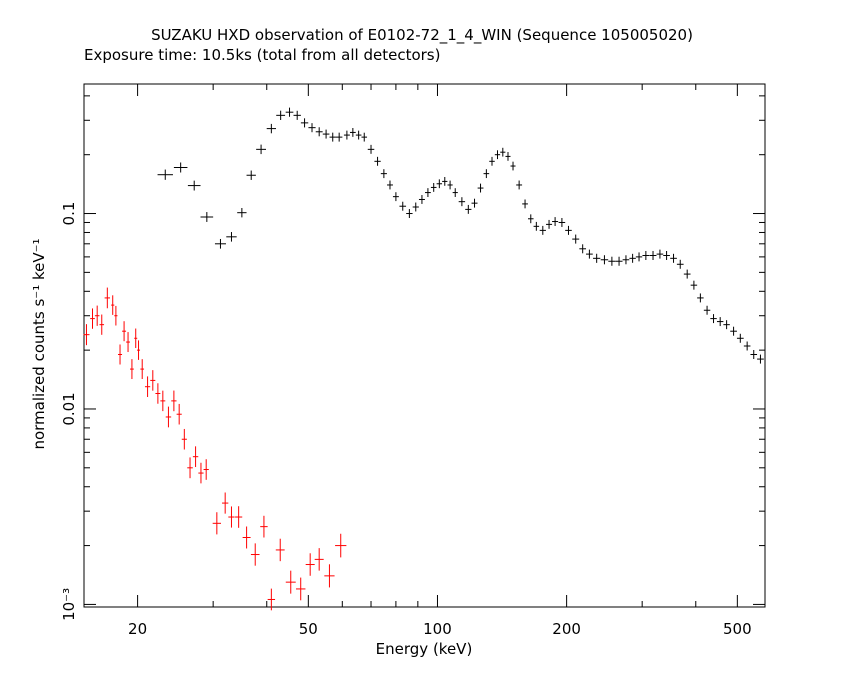  I want to click on x-tick-label: 20, so click(137, 629).